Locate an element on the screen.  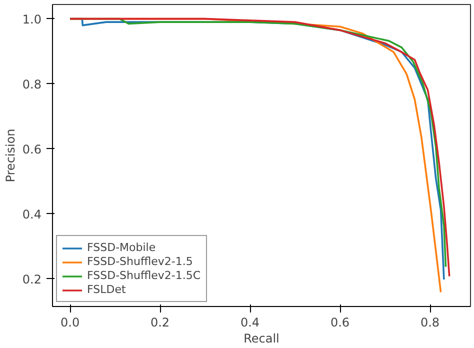
x-tick-label: 0.0 is located at coordinates (70, 323).